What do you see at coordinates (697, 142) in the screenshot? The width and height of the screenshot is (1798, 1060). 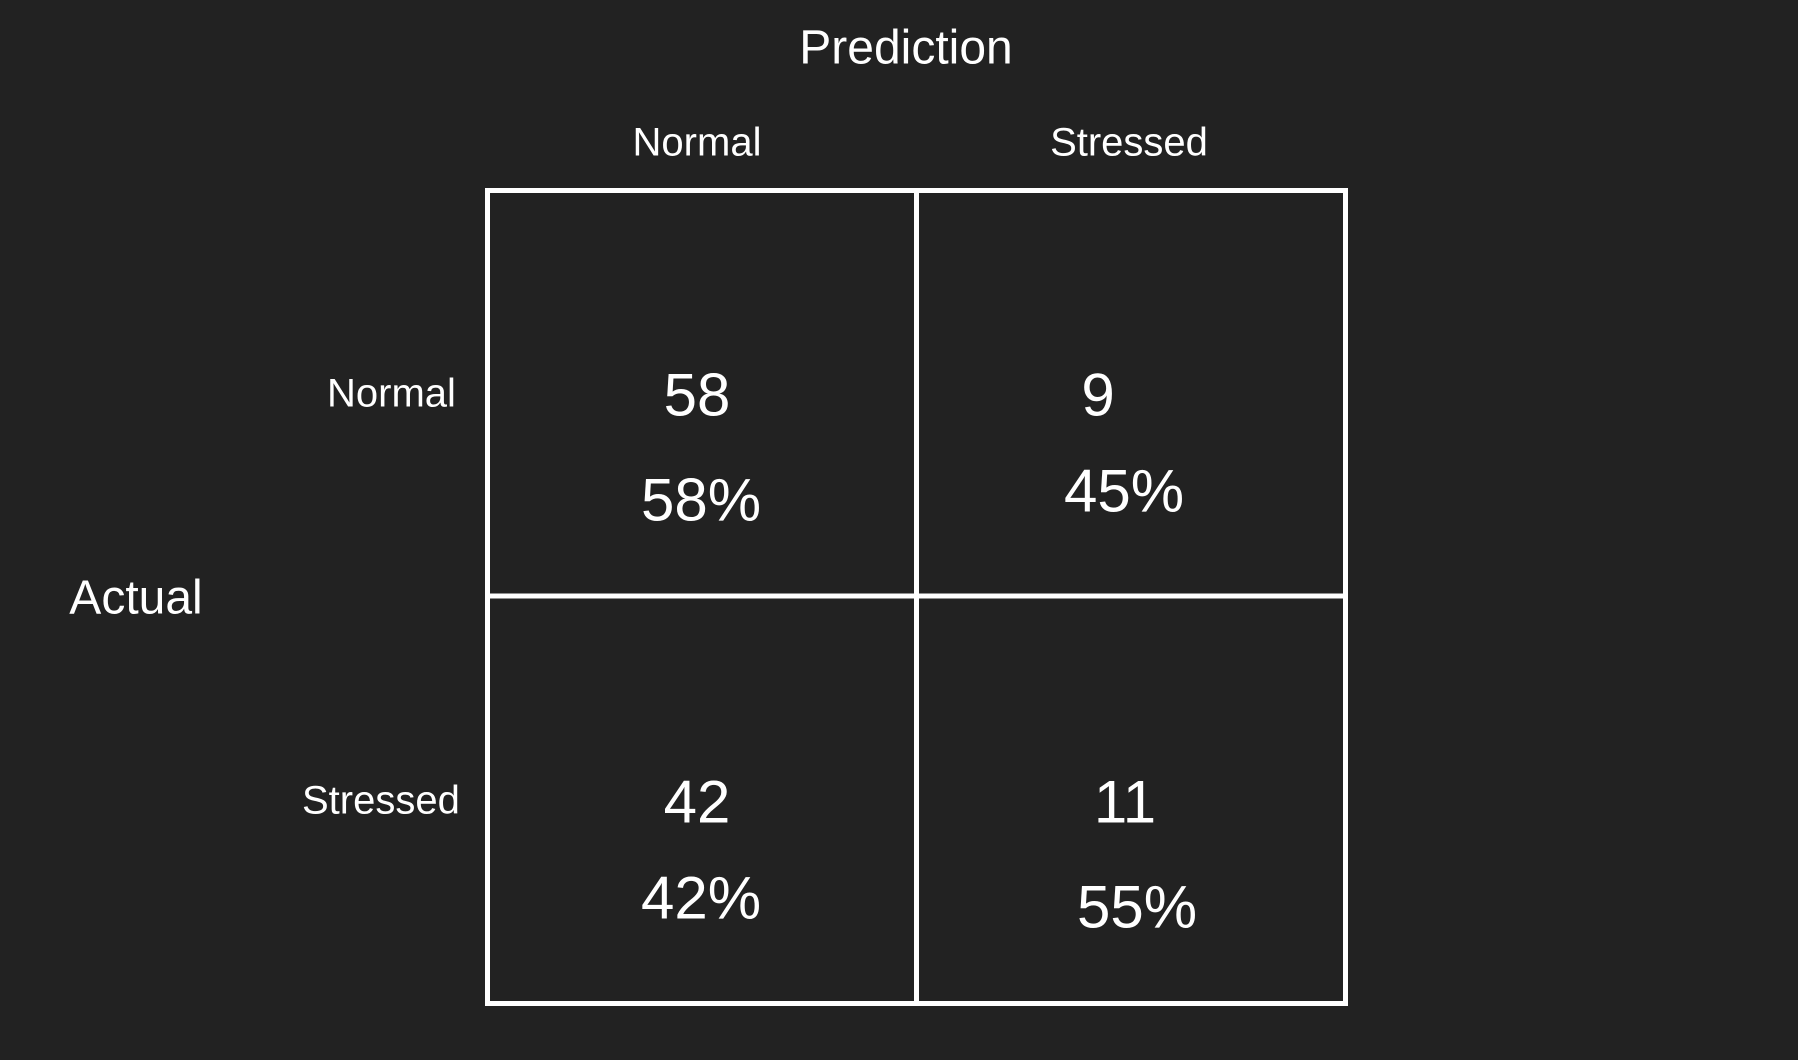 I see `column-label-normal: Normal` at bounding box center [697, 142].